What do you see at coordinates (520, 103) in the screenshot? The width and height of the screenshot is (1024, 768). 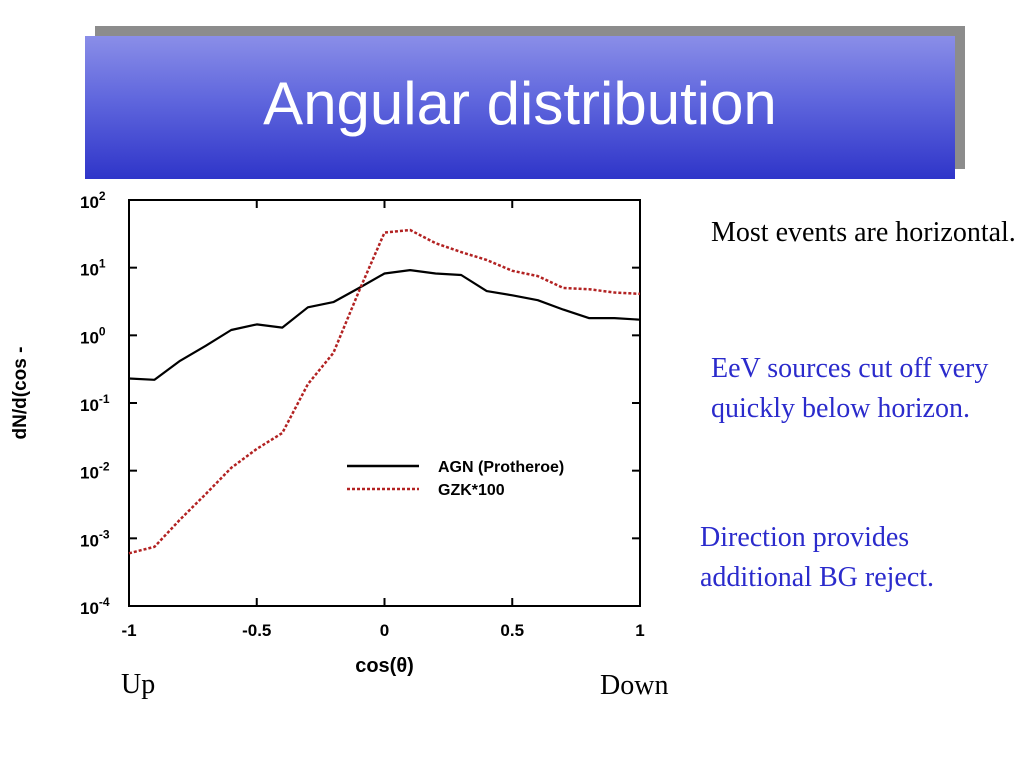 I see `slide-title: Angular distribution` at bounding box center [520, 103].